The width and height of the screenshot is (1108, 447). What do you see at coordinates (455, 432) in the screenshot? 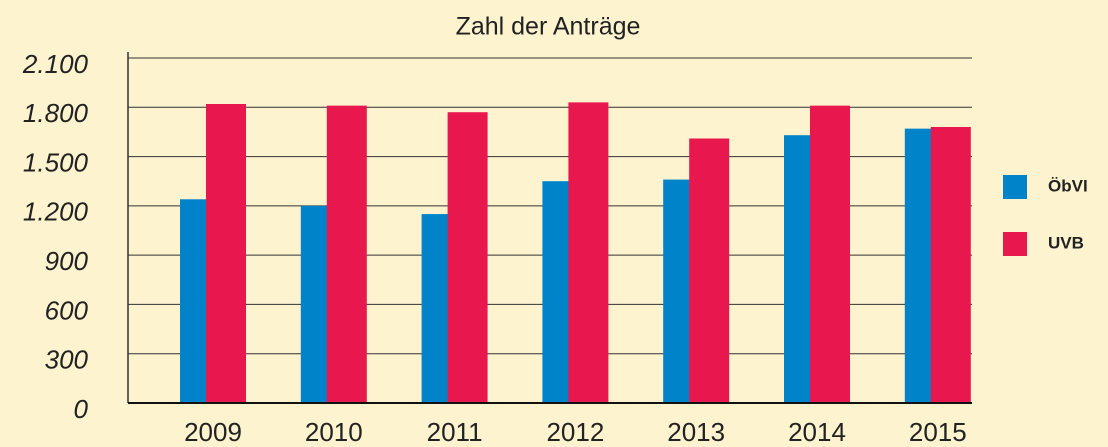
I see `x-tick-label: 2011` at bounding box center [455, 432].